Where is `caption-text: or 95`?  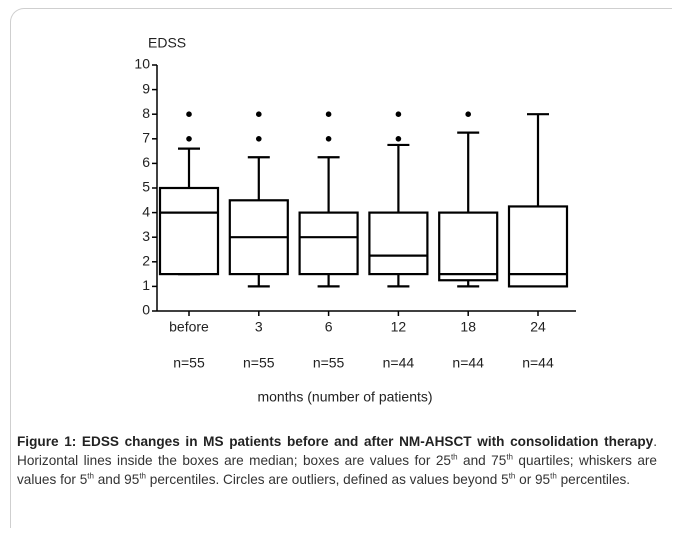
caption-text: or 95 is located at coordinates (533, 479).